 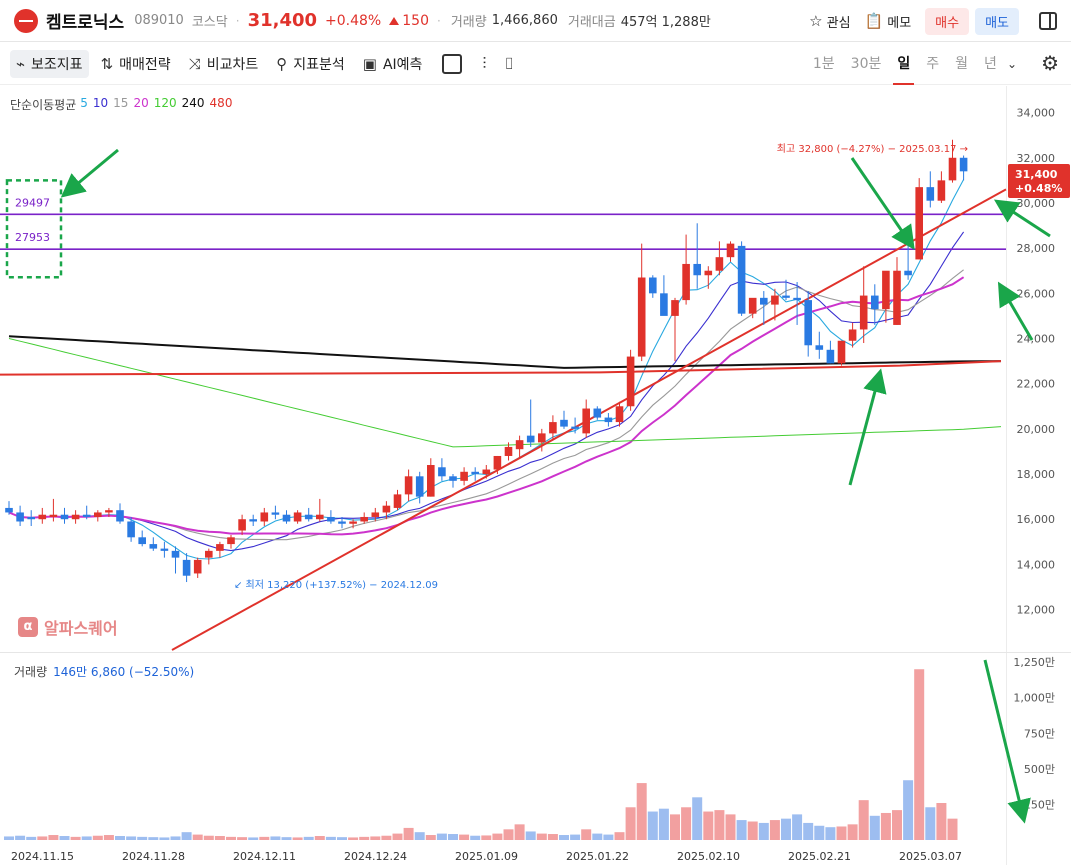 I want to click on ma-legend-item: 10, so click(x=100, y=103).